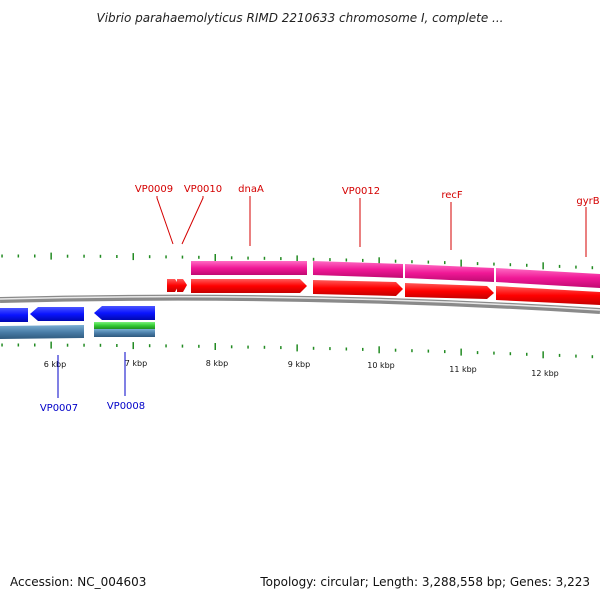 This screenshot has height=600, width=600. Describe the element at coordinates (55, 364) in the screenshot. I see `scale-label-6kbp: 6 kbp` at that location.